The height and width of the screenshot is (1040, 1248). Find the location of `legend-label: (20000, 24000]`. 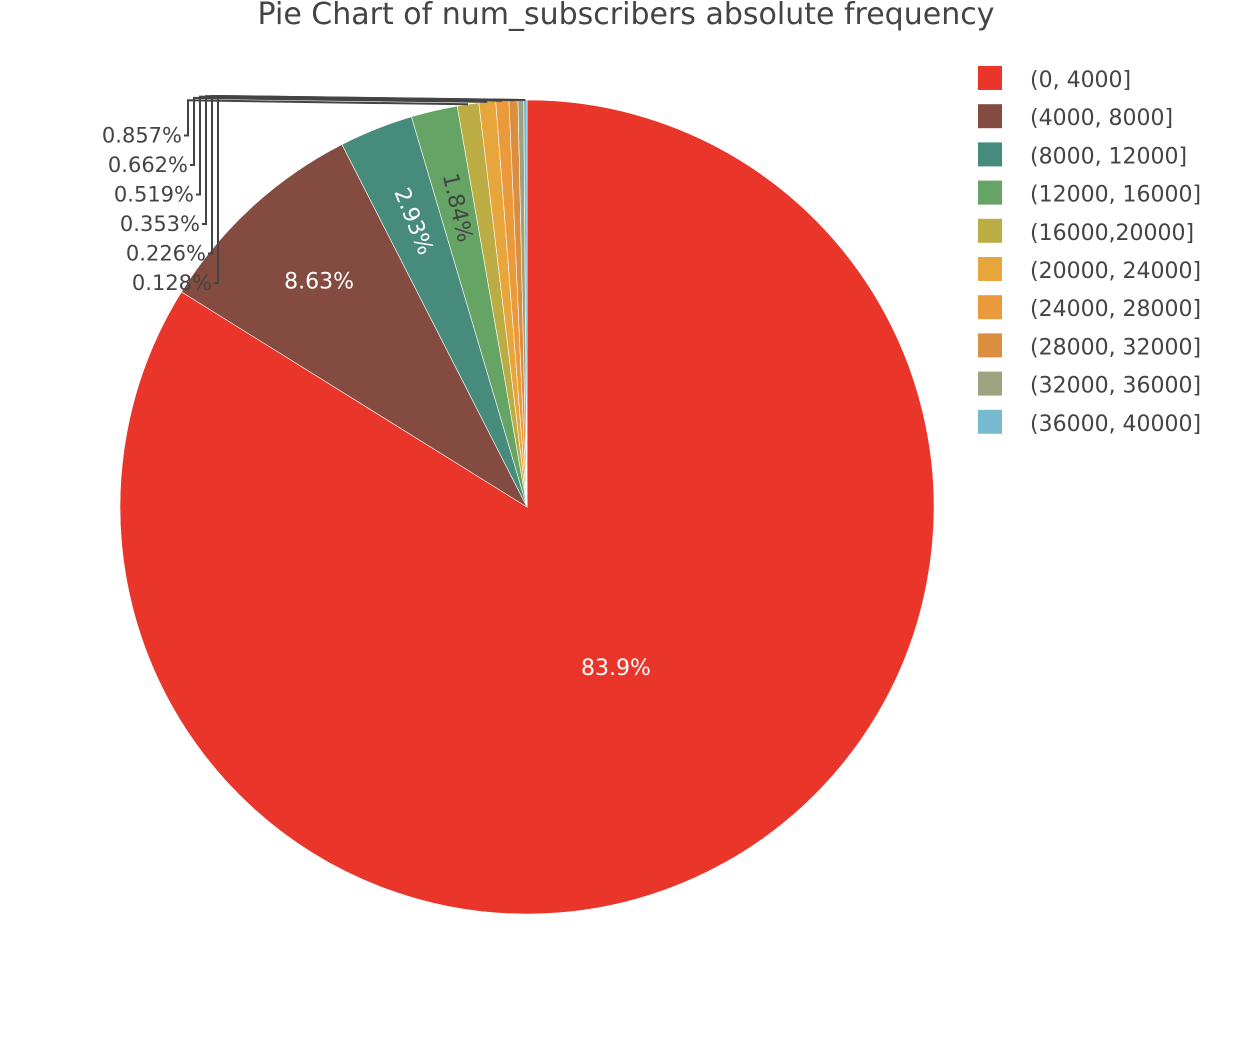

legend-label: (20000, 24000] is located at coordinates (1115, 271).